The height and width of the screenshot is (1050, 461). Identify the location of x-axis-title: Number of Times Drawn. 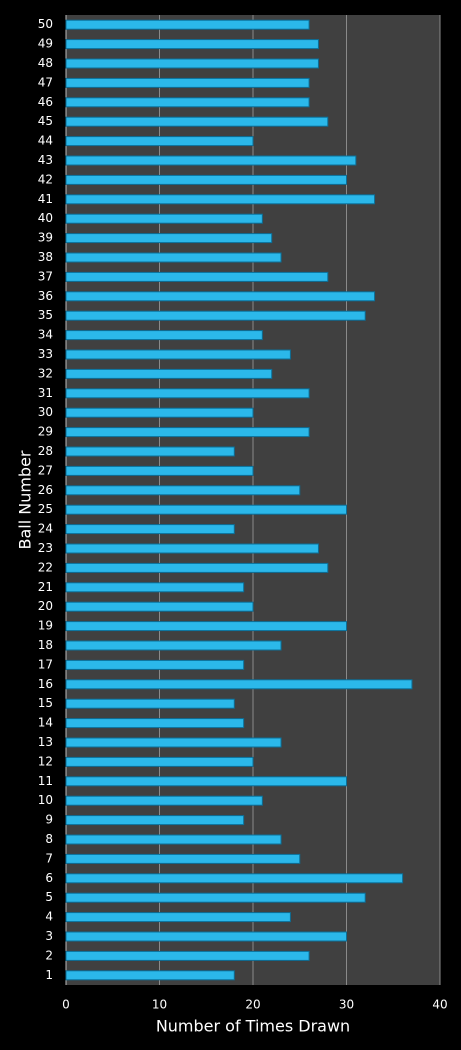
(253, 1026).